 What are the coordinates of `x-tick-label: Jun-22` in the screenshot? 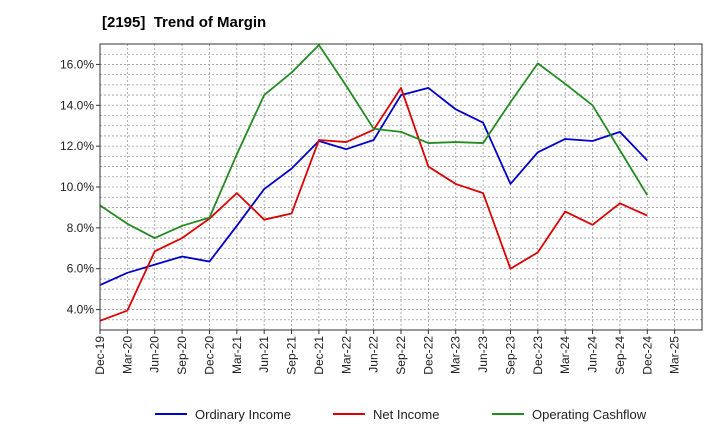 It's located at (374, 354).